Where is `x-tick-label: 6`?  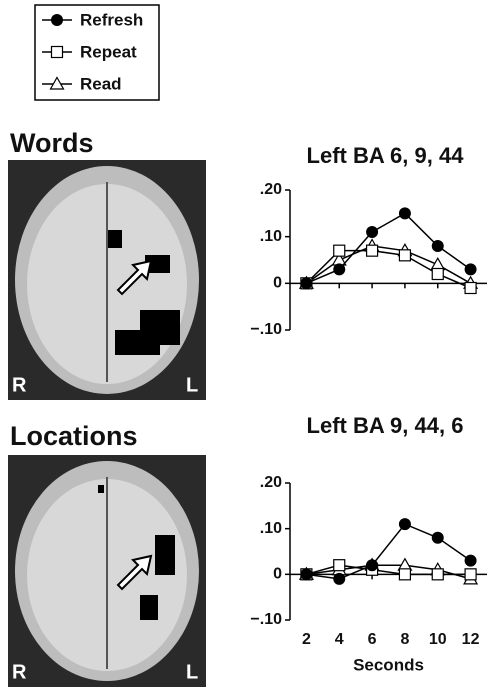
x-tick-label: 6 is located at coordinates (372, 639).